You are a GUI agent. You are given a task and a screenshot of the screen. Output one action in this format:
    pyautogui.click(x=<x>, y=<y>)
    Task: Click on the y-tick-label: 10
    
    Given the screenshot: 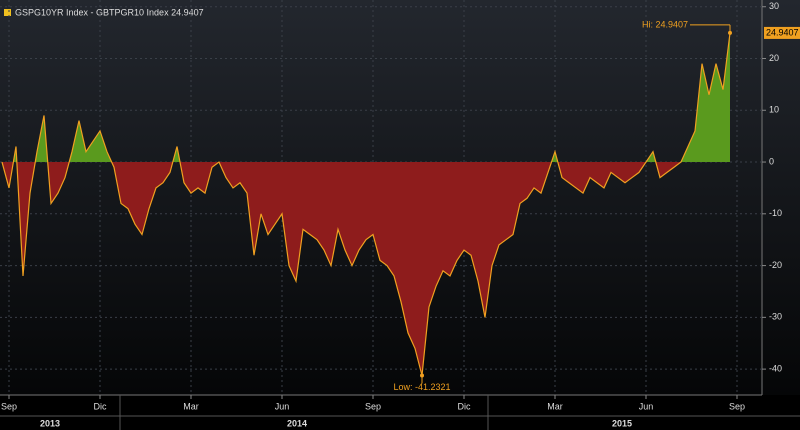 What is the action you would take?
    pyautogui.click(x=774, y=110)
    